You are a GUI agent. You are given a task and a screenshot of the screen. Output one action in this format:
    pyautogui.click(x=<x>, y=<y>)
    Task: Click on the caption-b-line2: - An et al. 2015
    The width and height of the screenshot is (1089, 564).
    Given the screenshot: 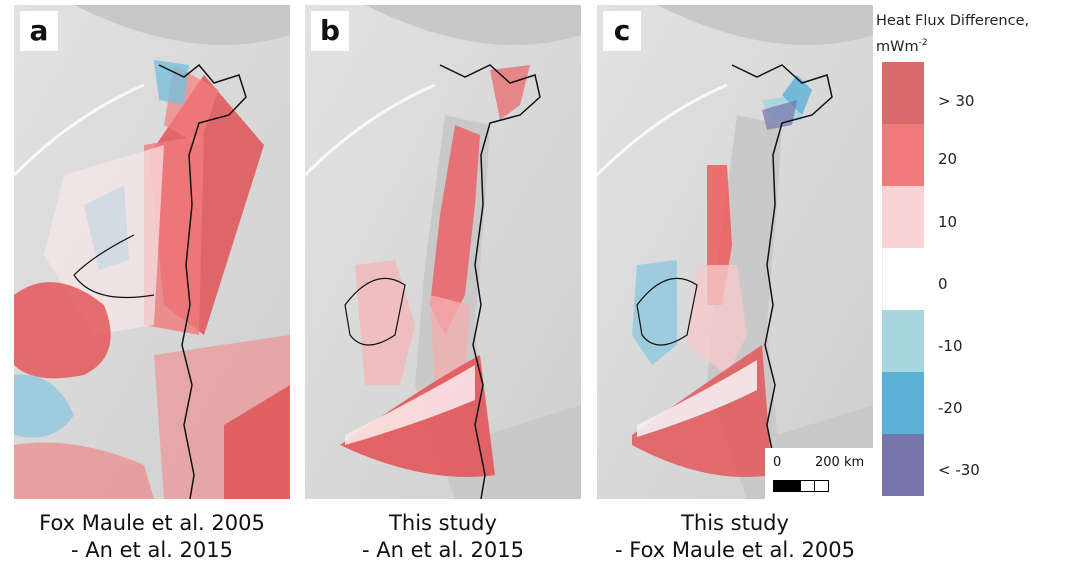 What is the action you would take?
    pyautogui.click(x=443, y=550)
    